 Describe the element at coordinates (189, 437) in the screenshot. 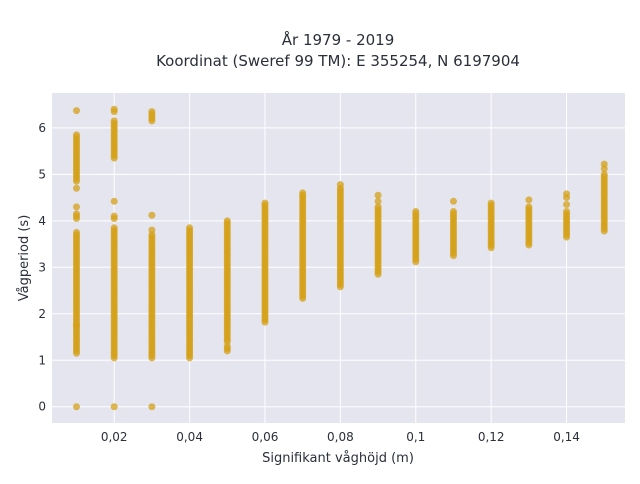

I see `x-tick-label: 0,04` at that location.